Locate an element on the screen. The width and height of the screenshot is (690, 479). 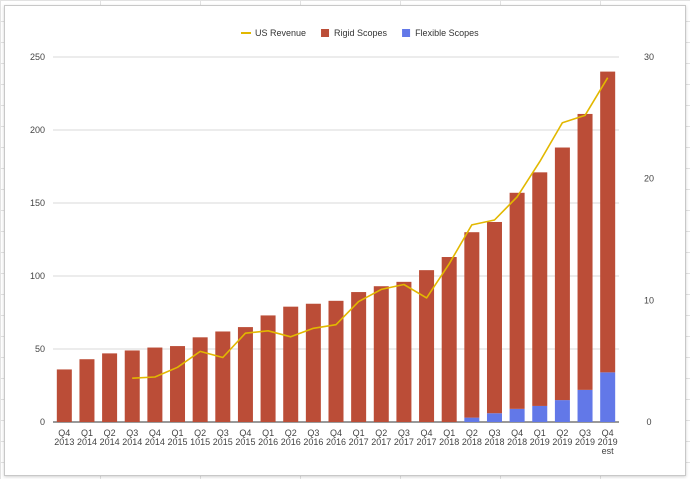
y-left-tick-label: 50 is located at coordinates (40, 349).